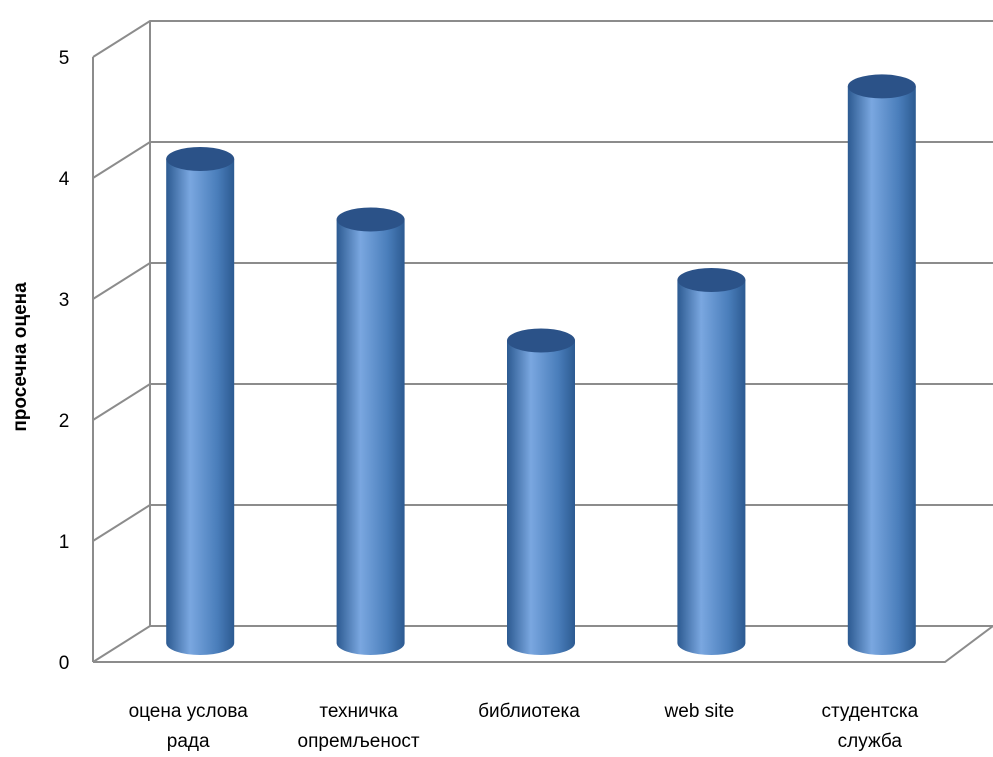 The image size is (993, 757). Describe the element at coordinates (64, 663) in the screenshot. I see `y-tick-label: 0` at that location.